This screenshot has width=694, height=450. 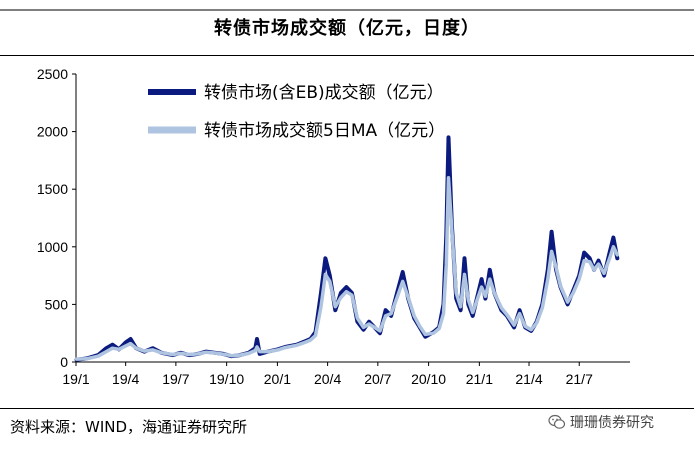 I want to click on y-tick-label: 0, so click(x=64, y=362).